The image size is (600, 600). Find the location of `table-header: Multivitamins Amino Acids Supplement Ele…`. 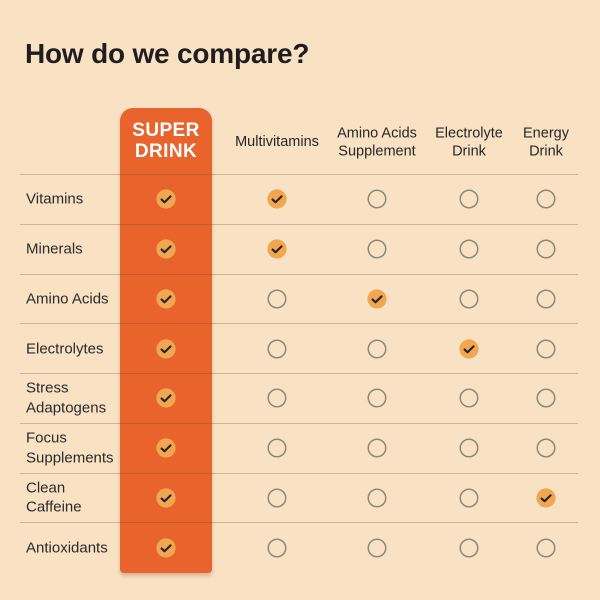

table-header: Multivitamins Amino Acids Supplement Ele… is located at coordinates (299, 141).